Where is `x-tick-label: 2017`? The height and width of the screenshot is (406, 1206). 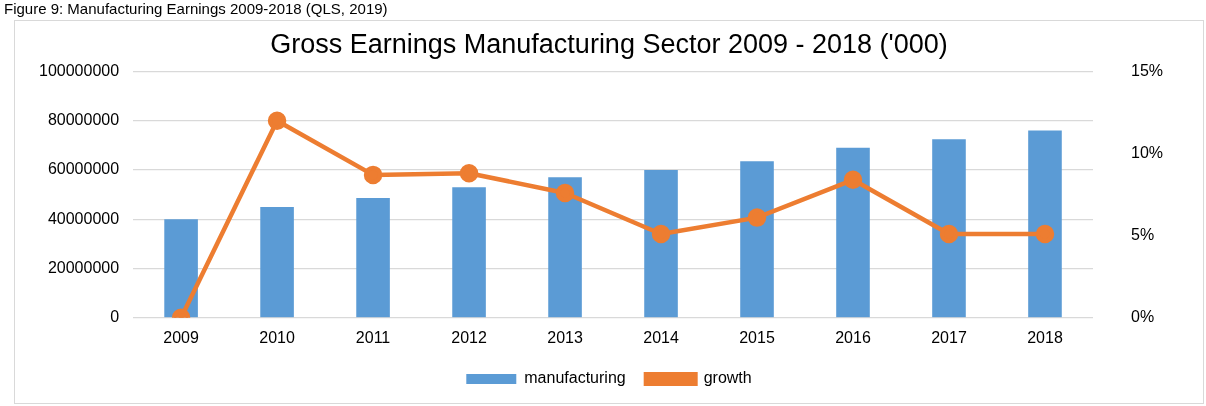 x-tick-label: 2017 is located at coordinates (949, 337).